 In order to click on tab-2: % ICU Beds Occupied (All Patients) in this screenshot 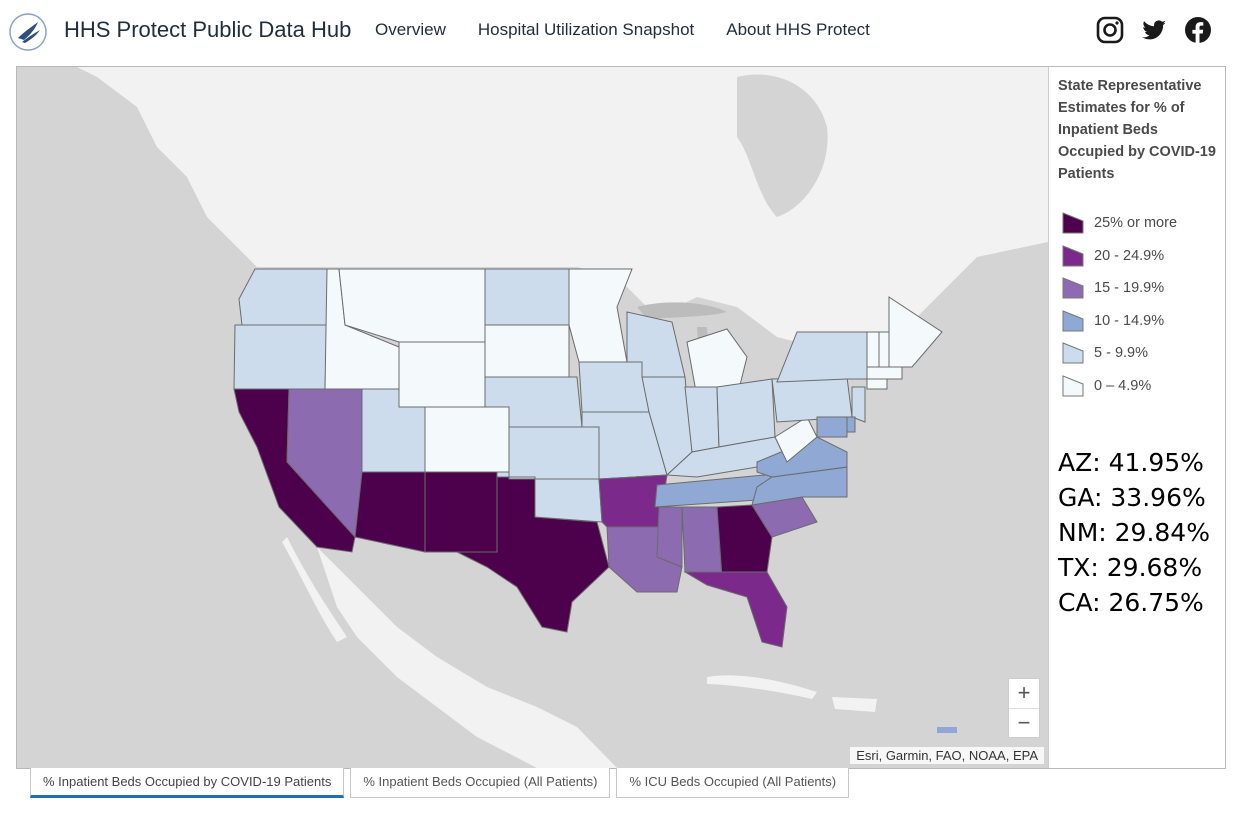, I will do `click(733, 783)`.